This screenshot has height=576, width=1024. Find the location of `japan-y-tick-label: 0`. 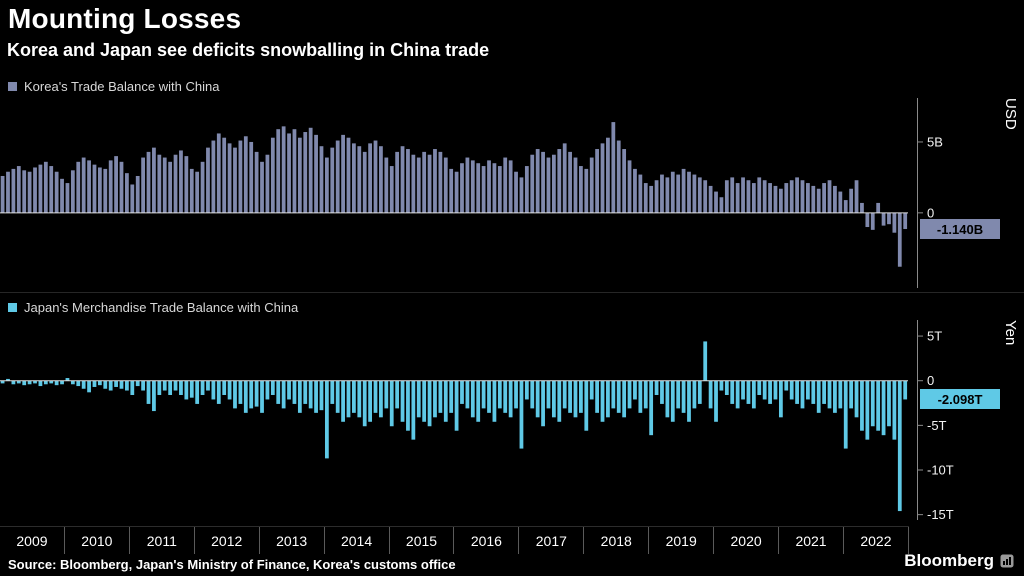

japan-y-tick-label: 0 is located at coordinates (930, 380).